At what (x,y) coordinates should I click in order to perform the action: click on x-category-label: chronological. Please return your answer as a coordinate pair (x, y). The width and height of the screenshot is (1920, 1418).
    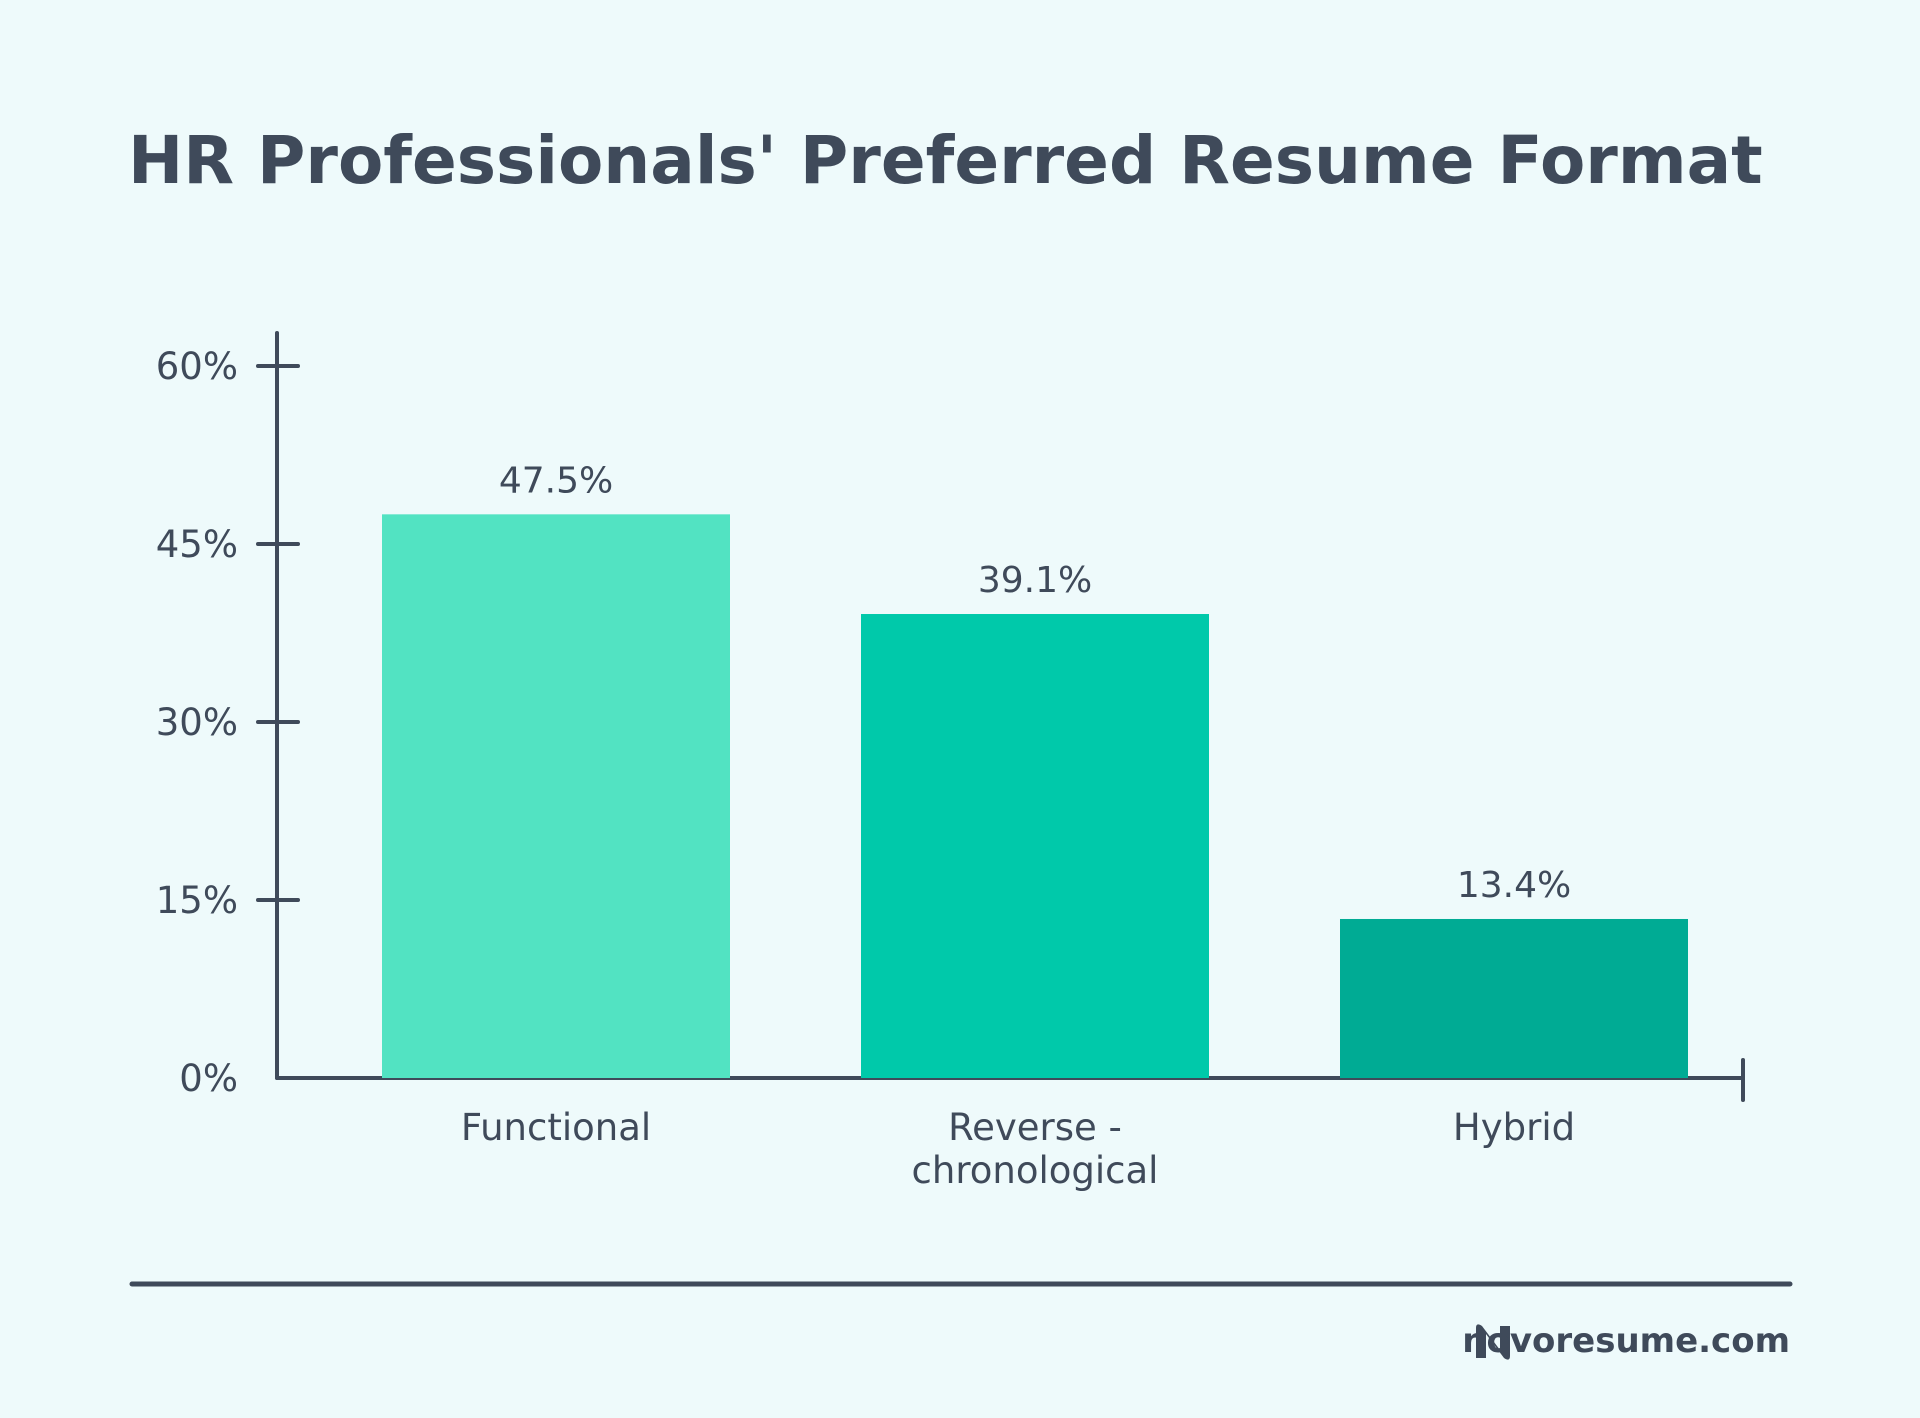
    Looking at the image, I should click on (1035, 1170).